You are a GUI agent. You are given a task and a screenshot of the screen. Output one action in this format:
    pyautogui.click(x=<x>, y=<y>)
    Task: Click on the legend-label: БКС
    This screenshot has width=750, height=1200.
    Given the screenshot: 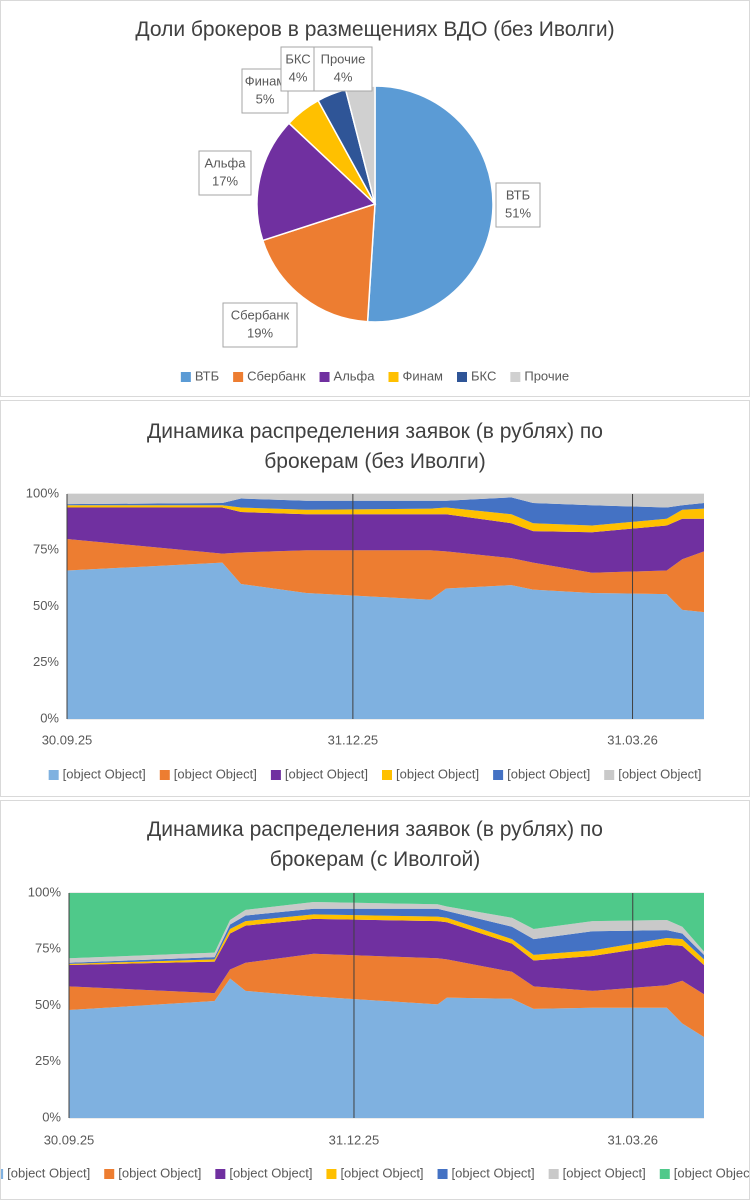 What is the action you would take?
    pyautogui.click(x=483, y=375)
    